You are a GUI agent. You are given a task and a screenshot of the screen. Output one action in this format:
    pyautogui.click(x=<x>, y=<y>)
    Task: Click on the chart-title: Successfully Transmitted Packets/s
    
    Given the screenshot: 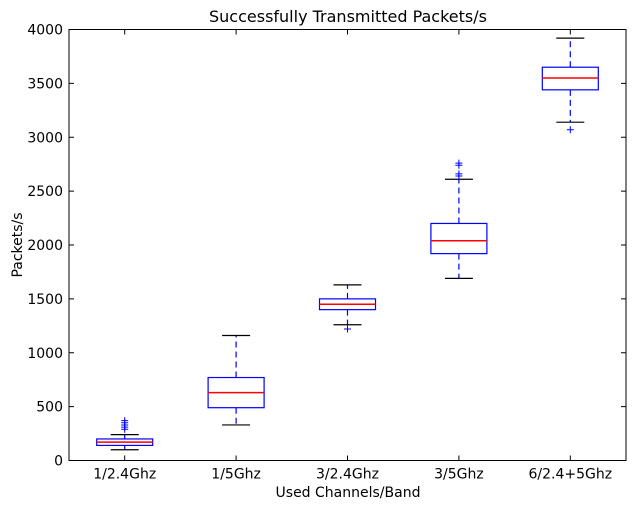 What is the action you would take?
    pyautogui.click(x=348, y=16)
    